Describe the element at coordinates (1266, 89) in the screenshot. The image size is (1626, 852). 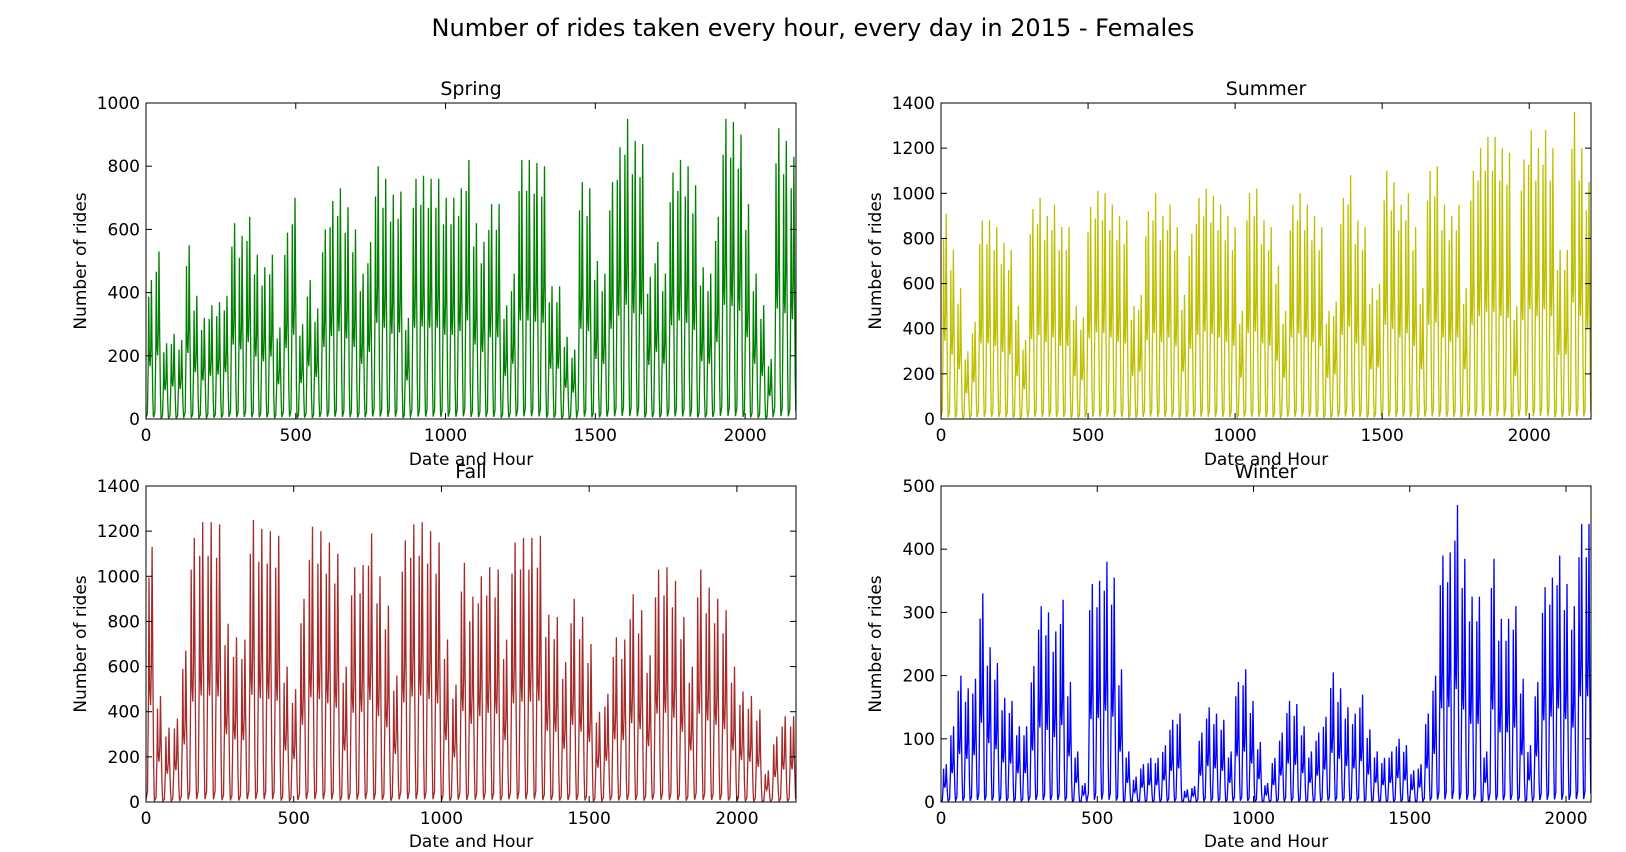
I see `chart-summer-title: Summer` at that location.